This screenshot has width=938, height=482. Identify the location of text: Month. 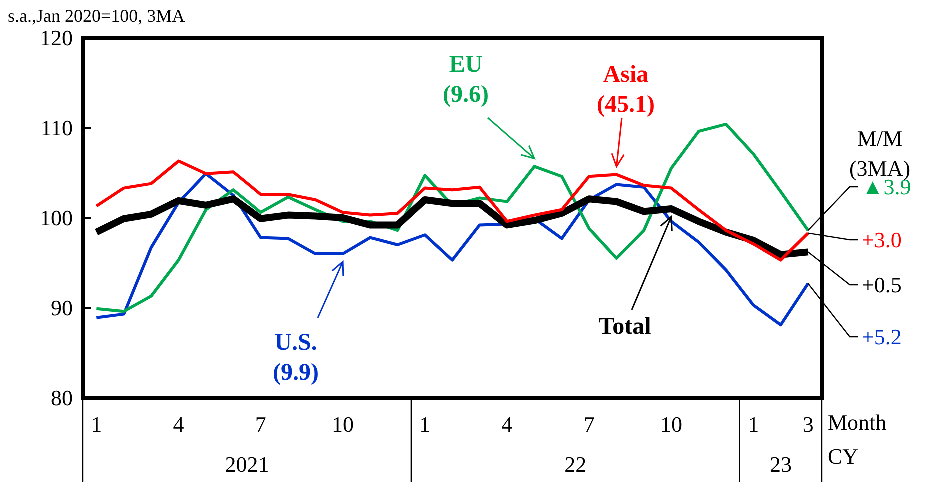
(857, 422).